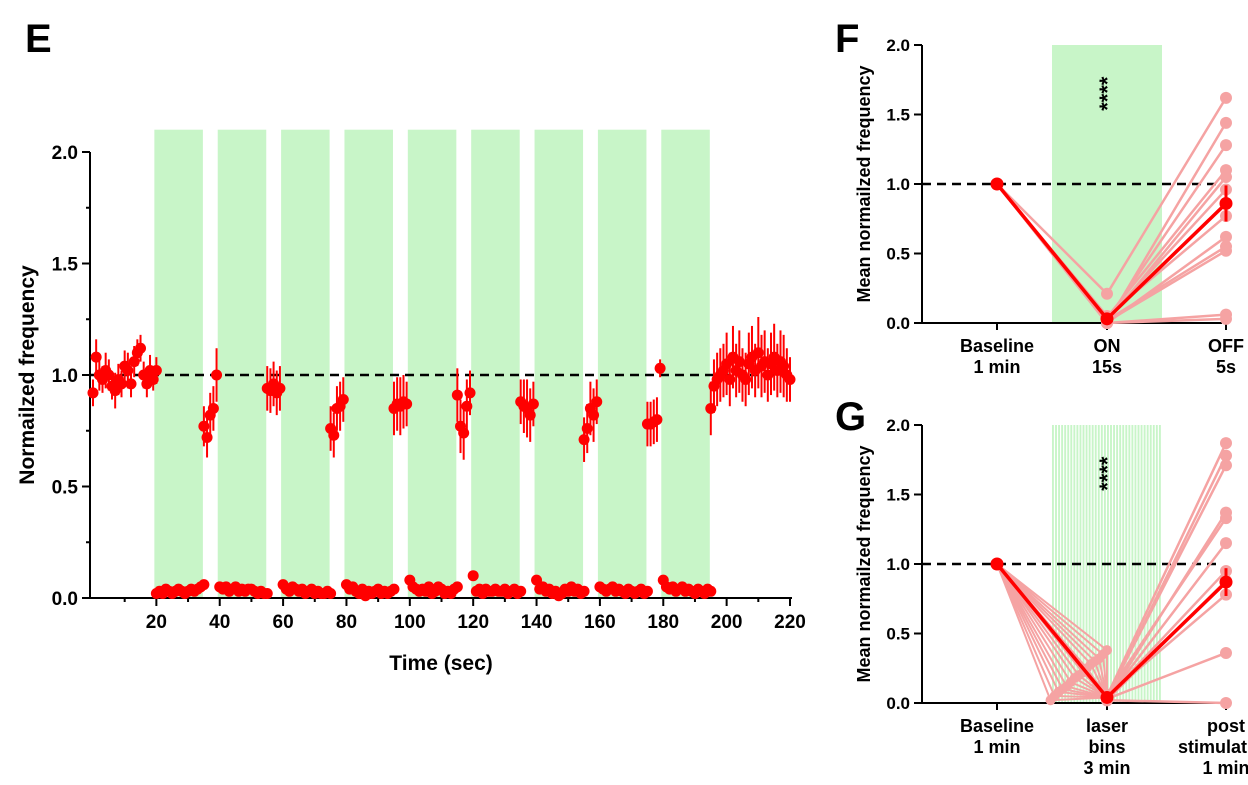 Image resolution: width=1248 pixels, height=785 pixels. Describe the element at coordinates (1107, 367) in the screenshot. I see `category-label: 15s` at that location.